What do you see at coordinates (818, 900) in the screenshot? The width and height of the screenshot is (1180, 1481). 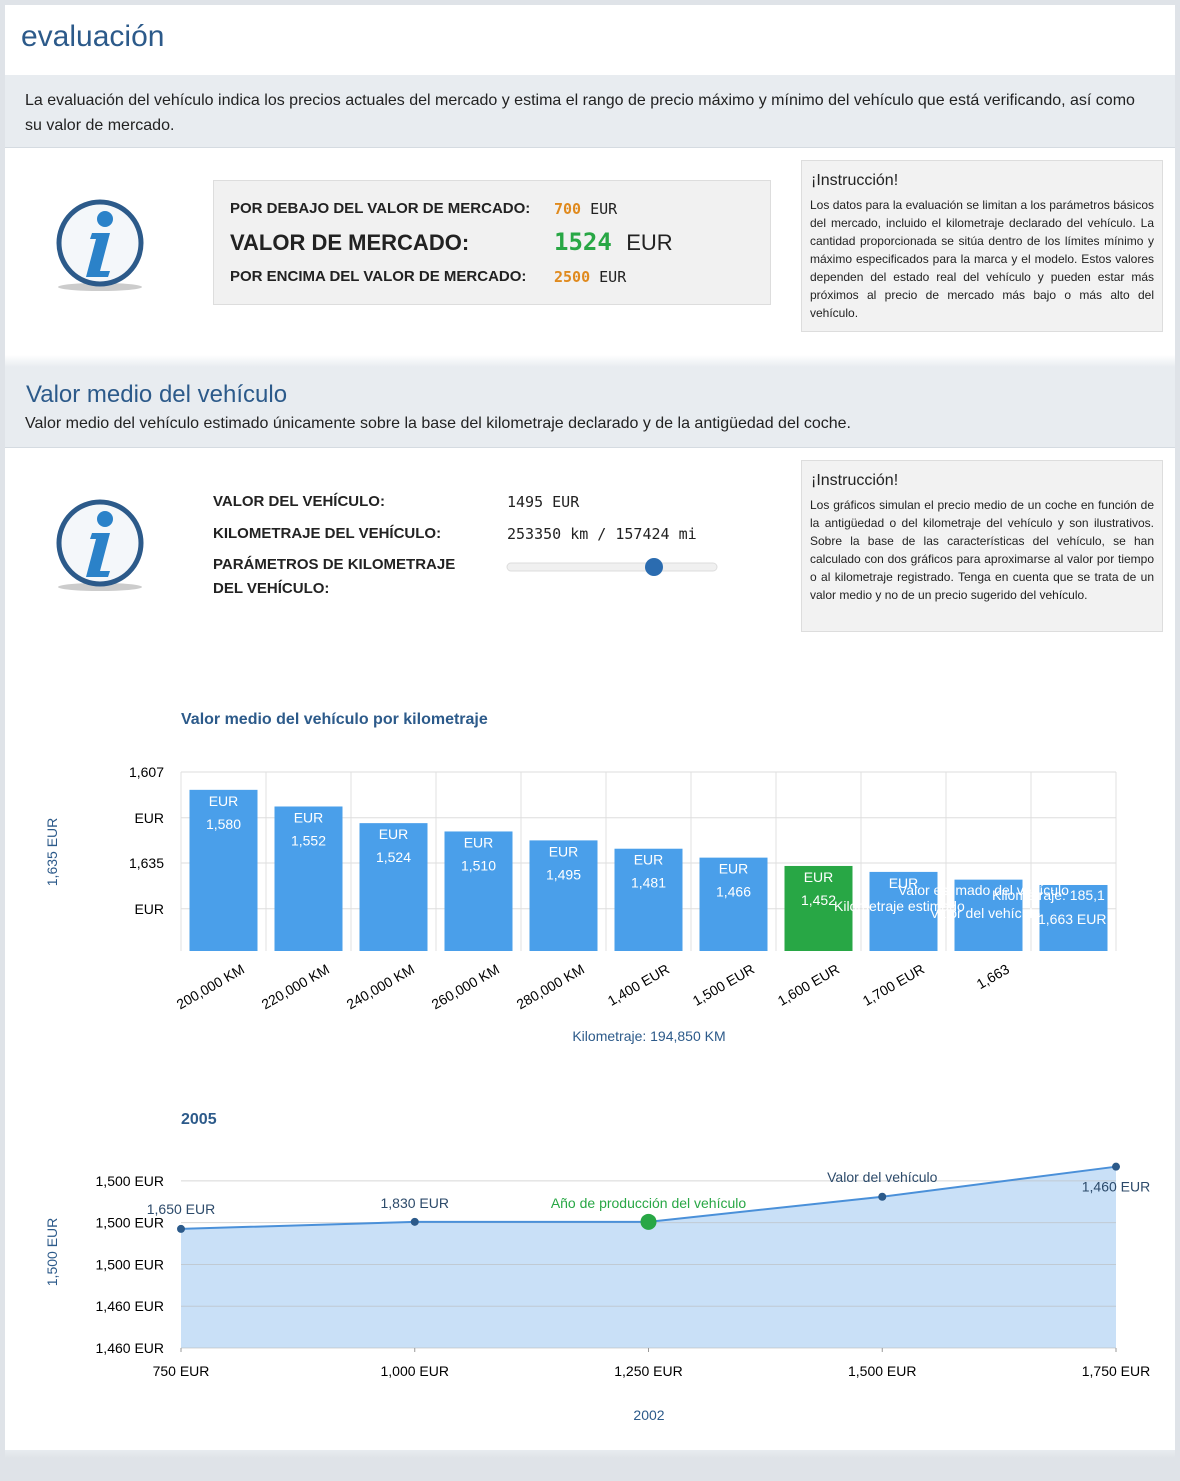 I see `bar-value-label: 1,452` at bounding box center [818, 900].